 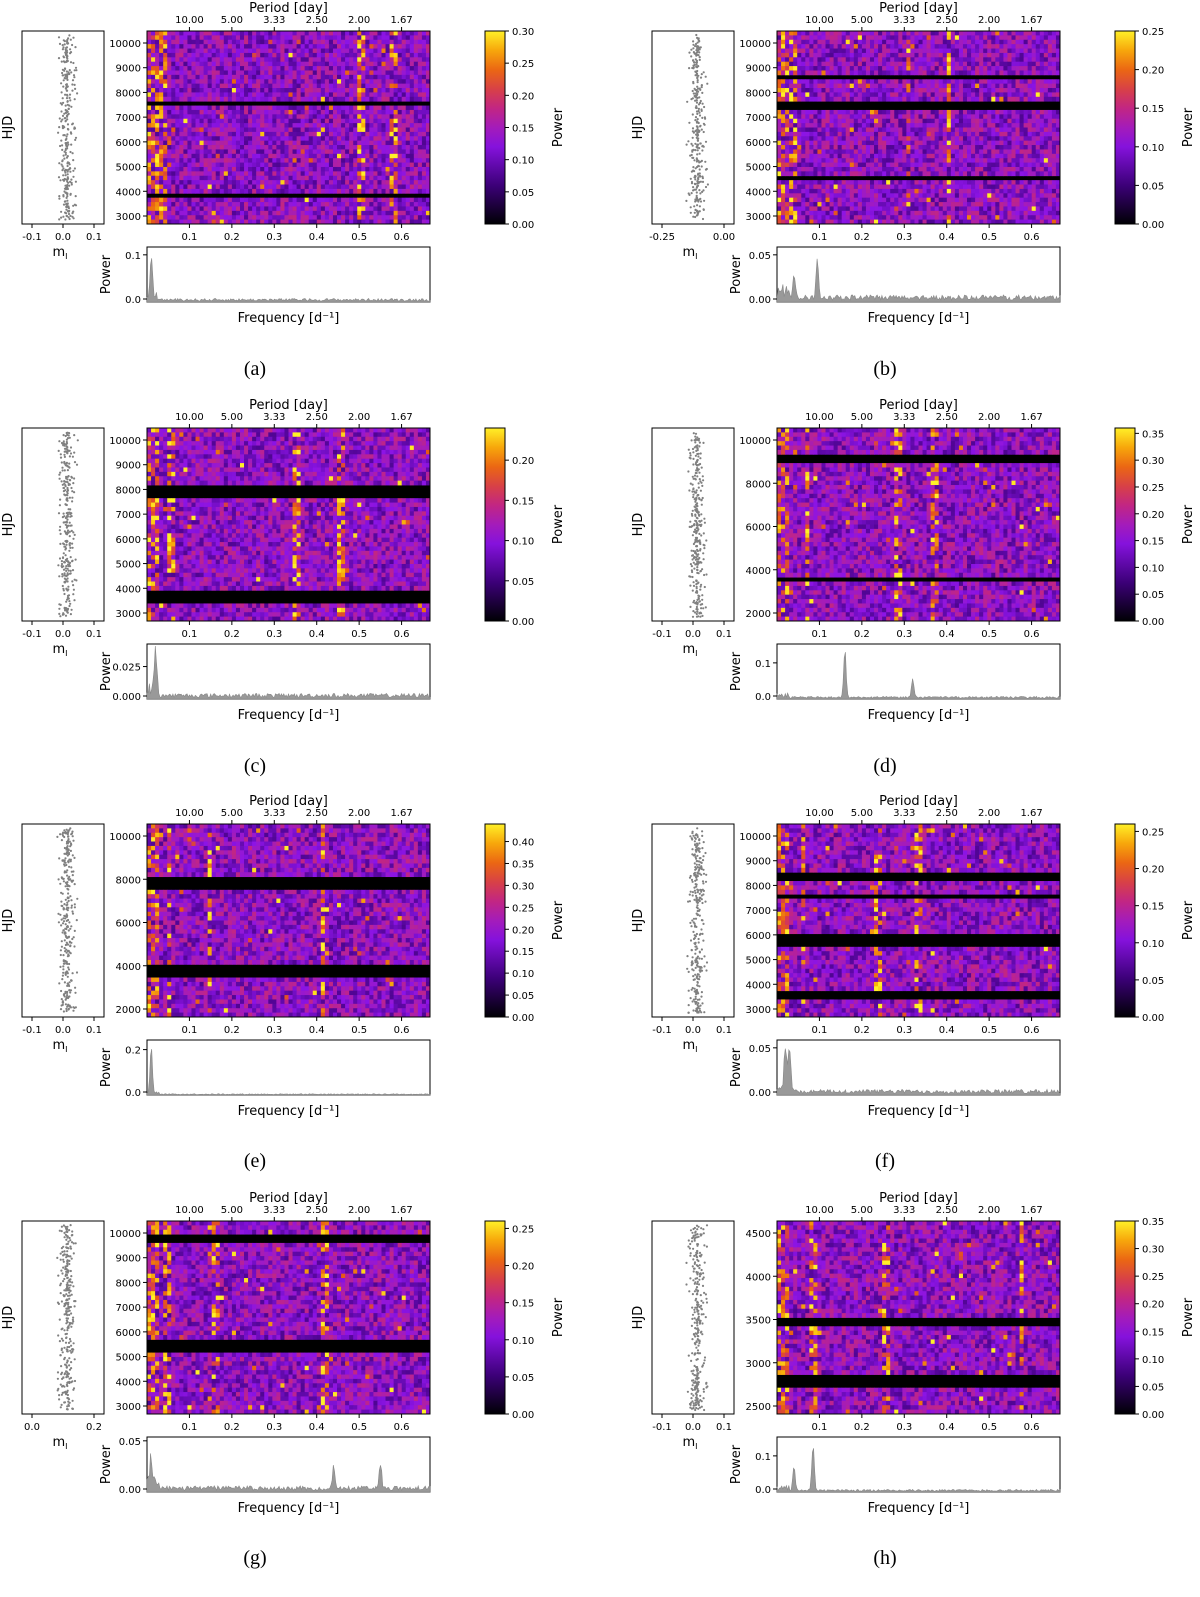 I want to click on panel-caption: (h), so click(x=885, y=1558).